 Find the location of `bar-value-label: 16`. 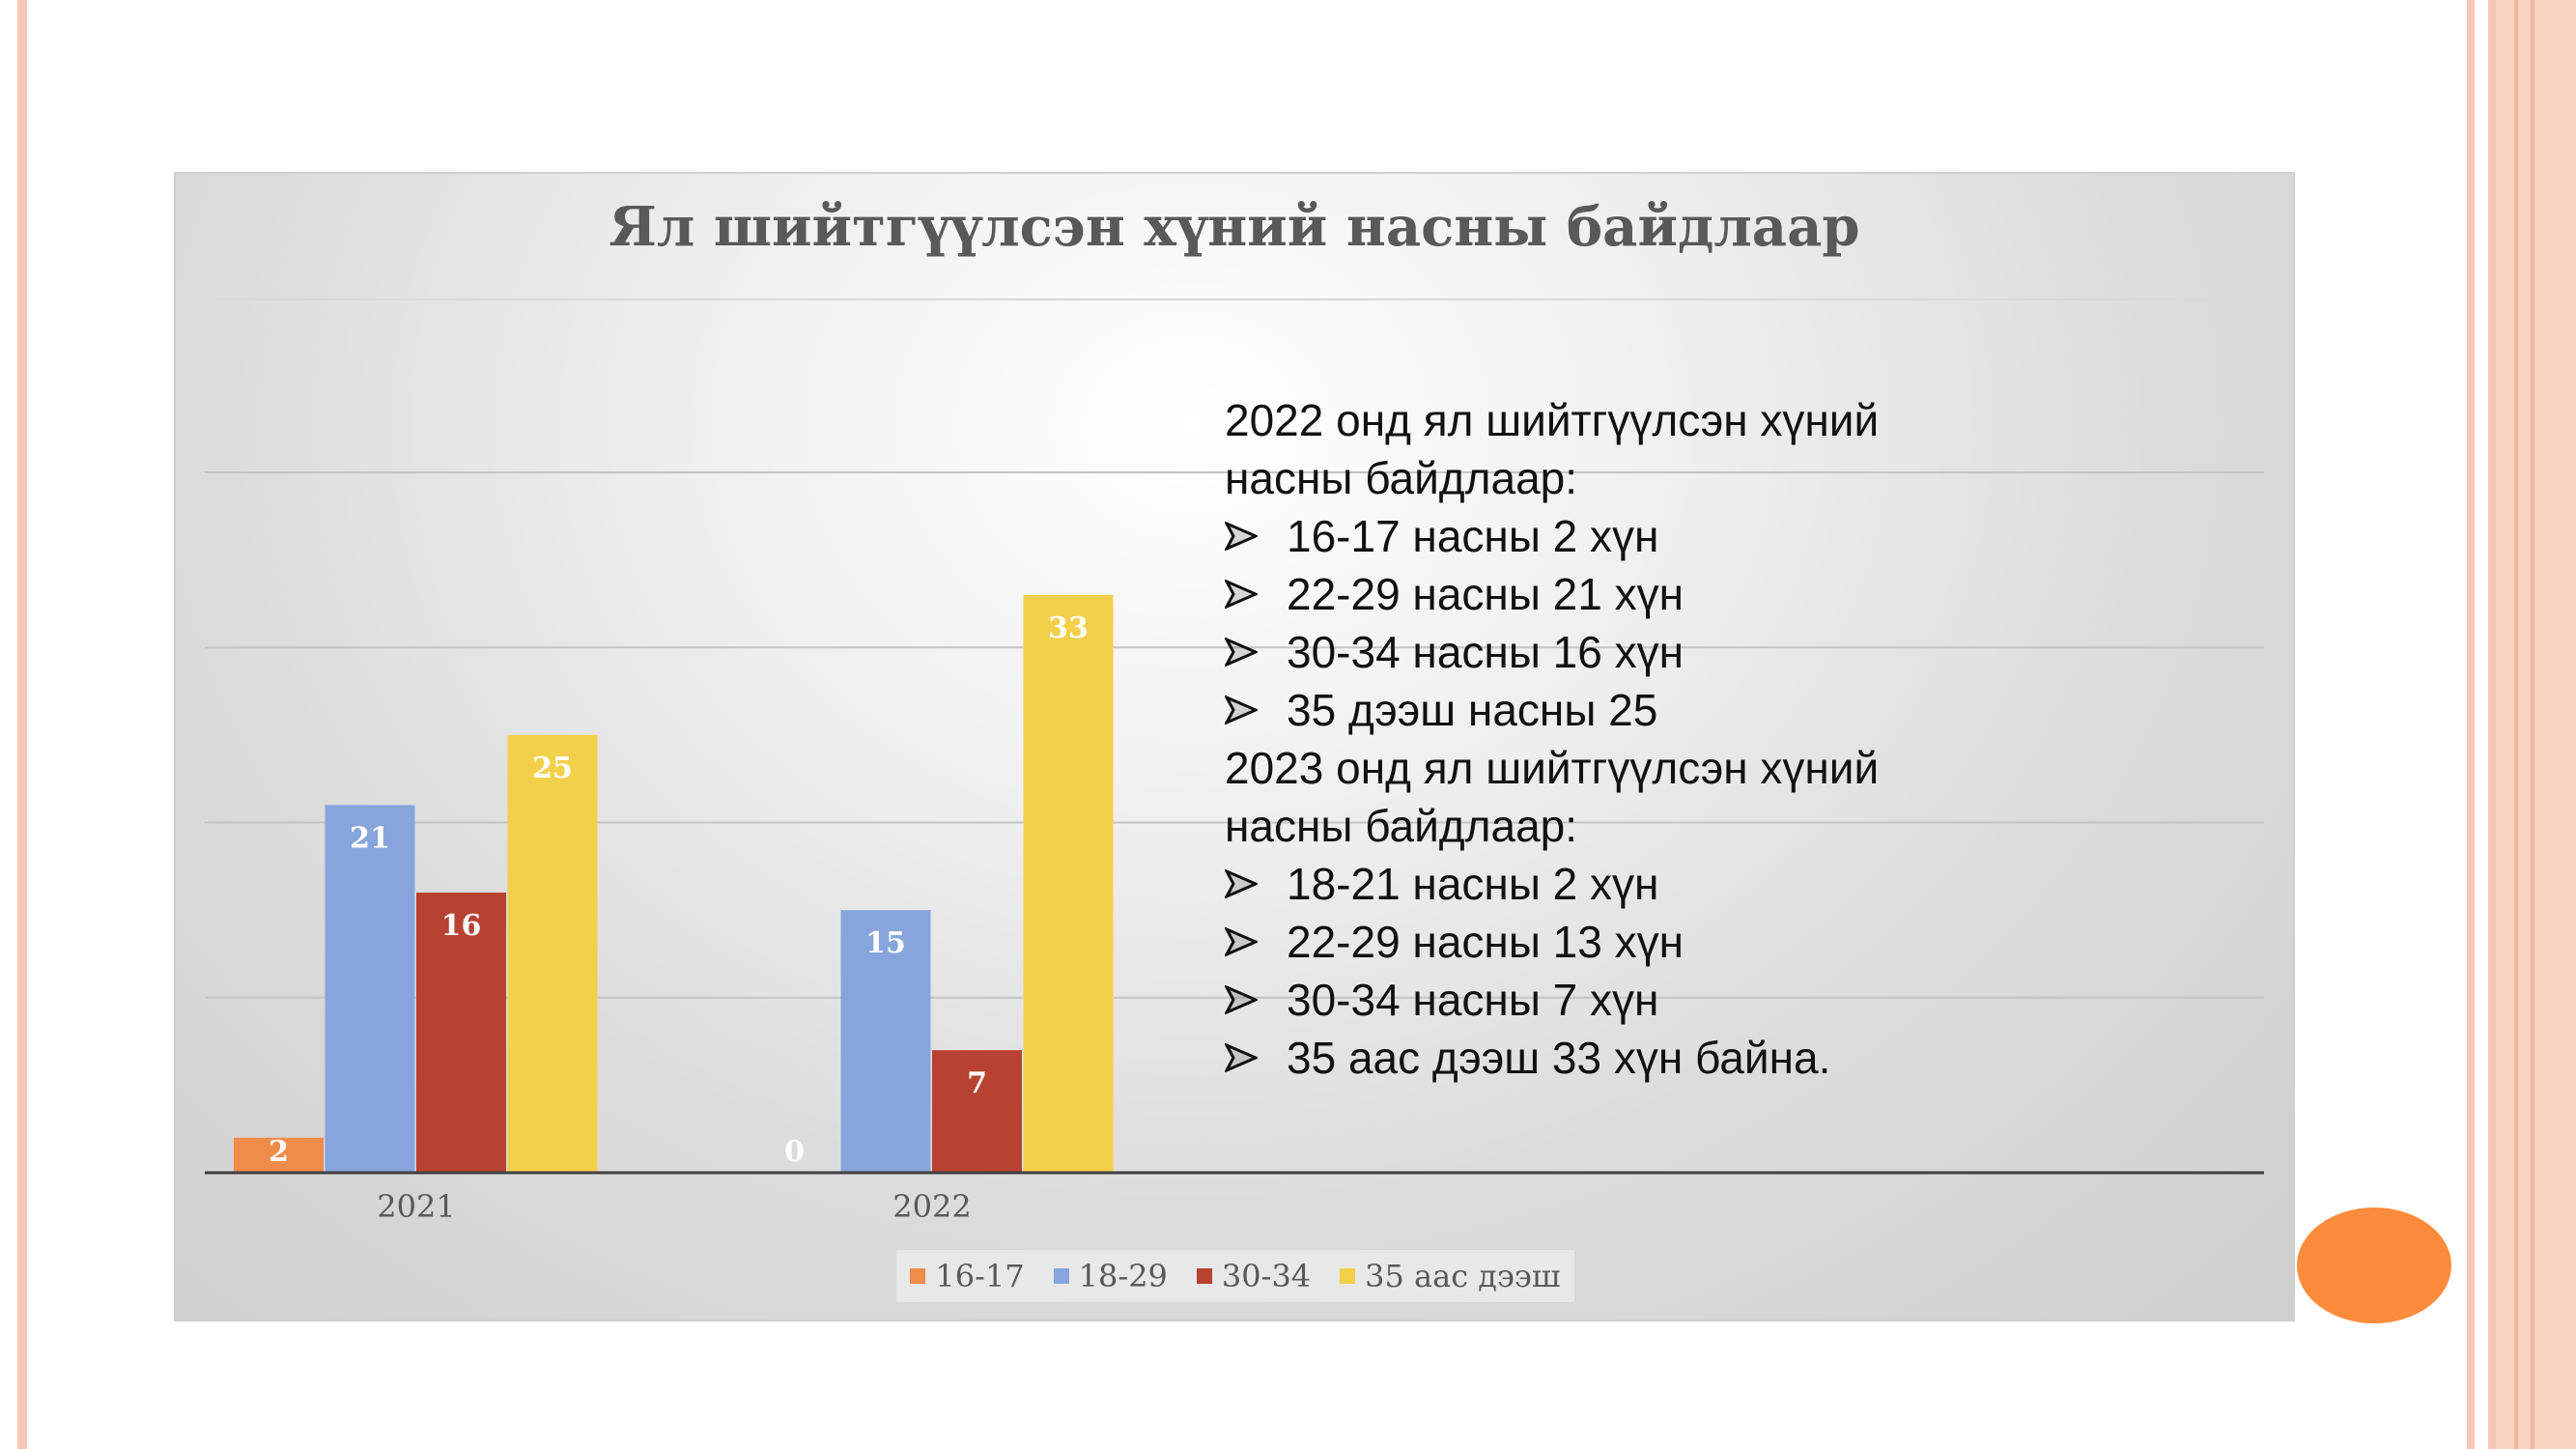

bar-value-label: 16 is located at coordinates (461, 926).